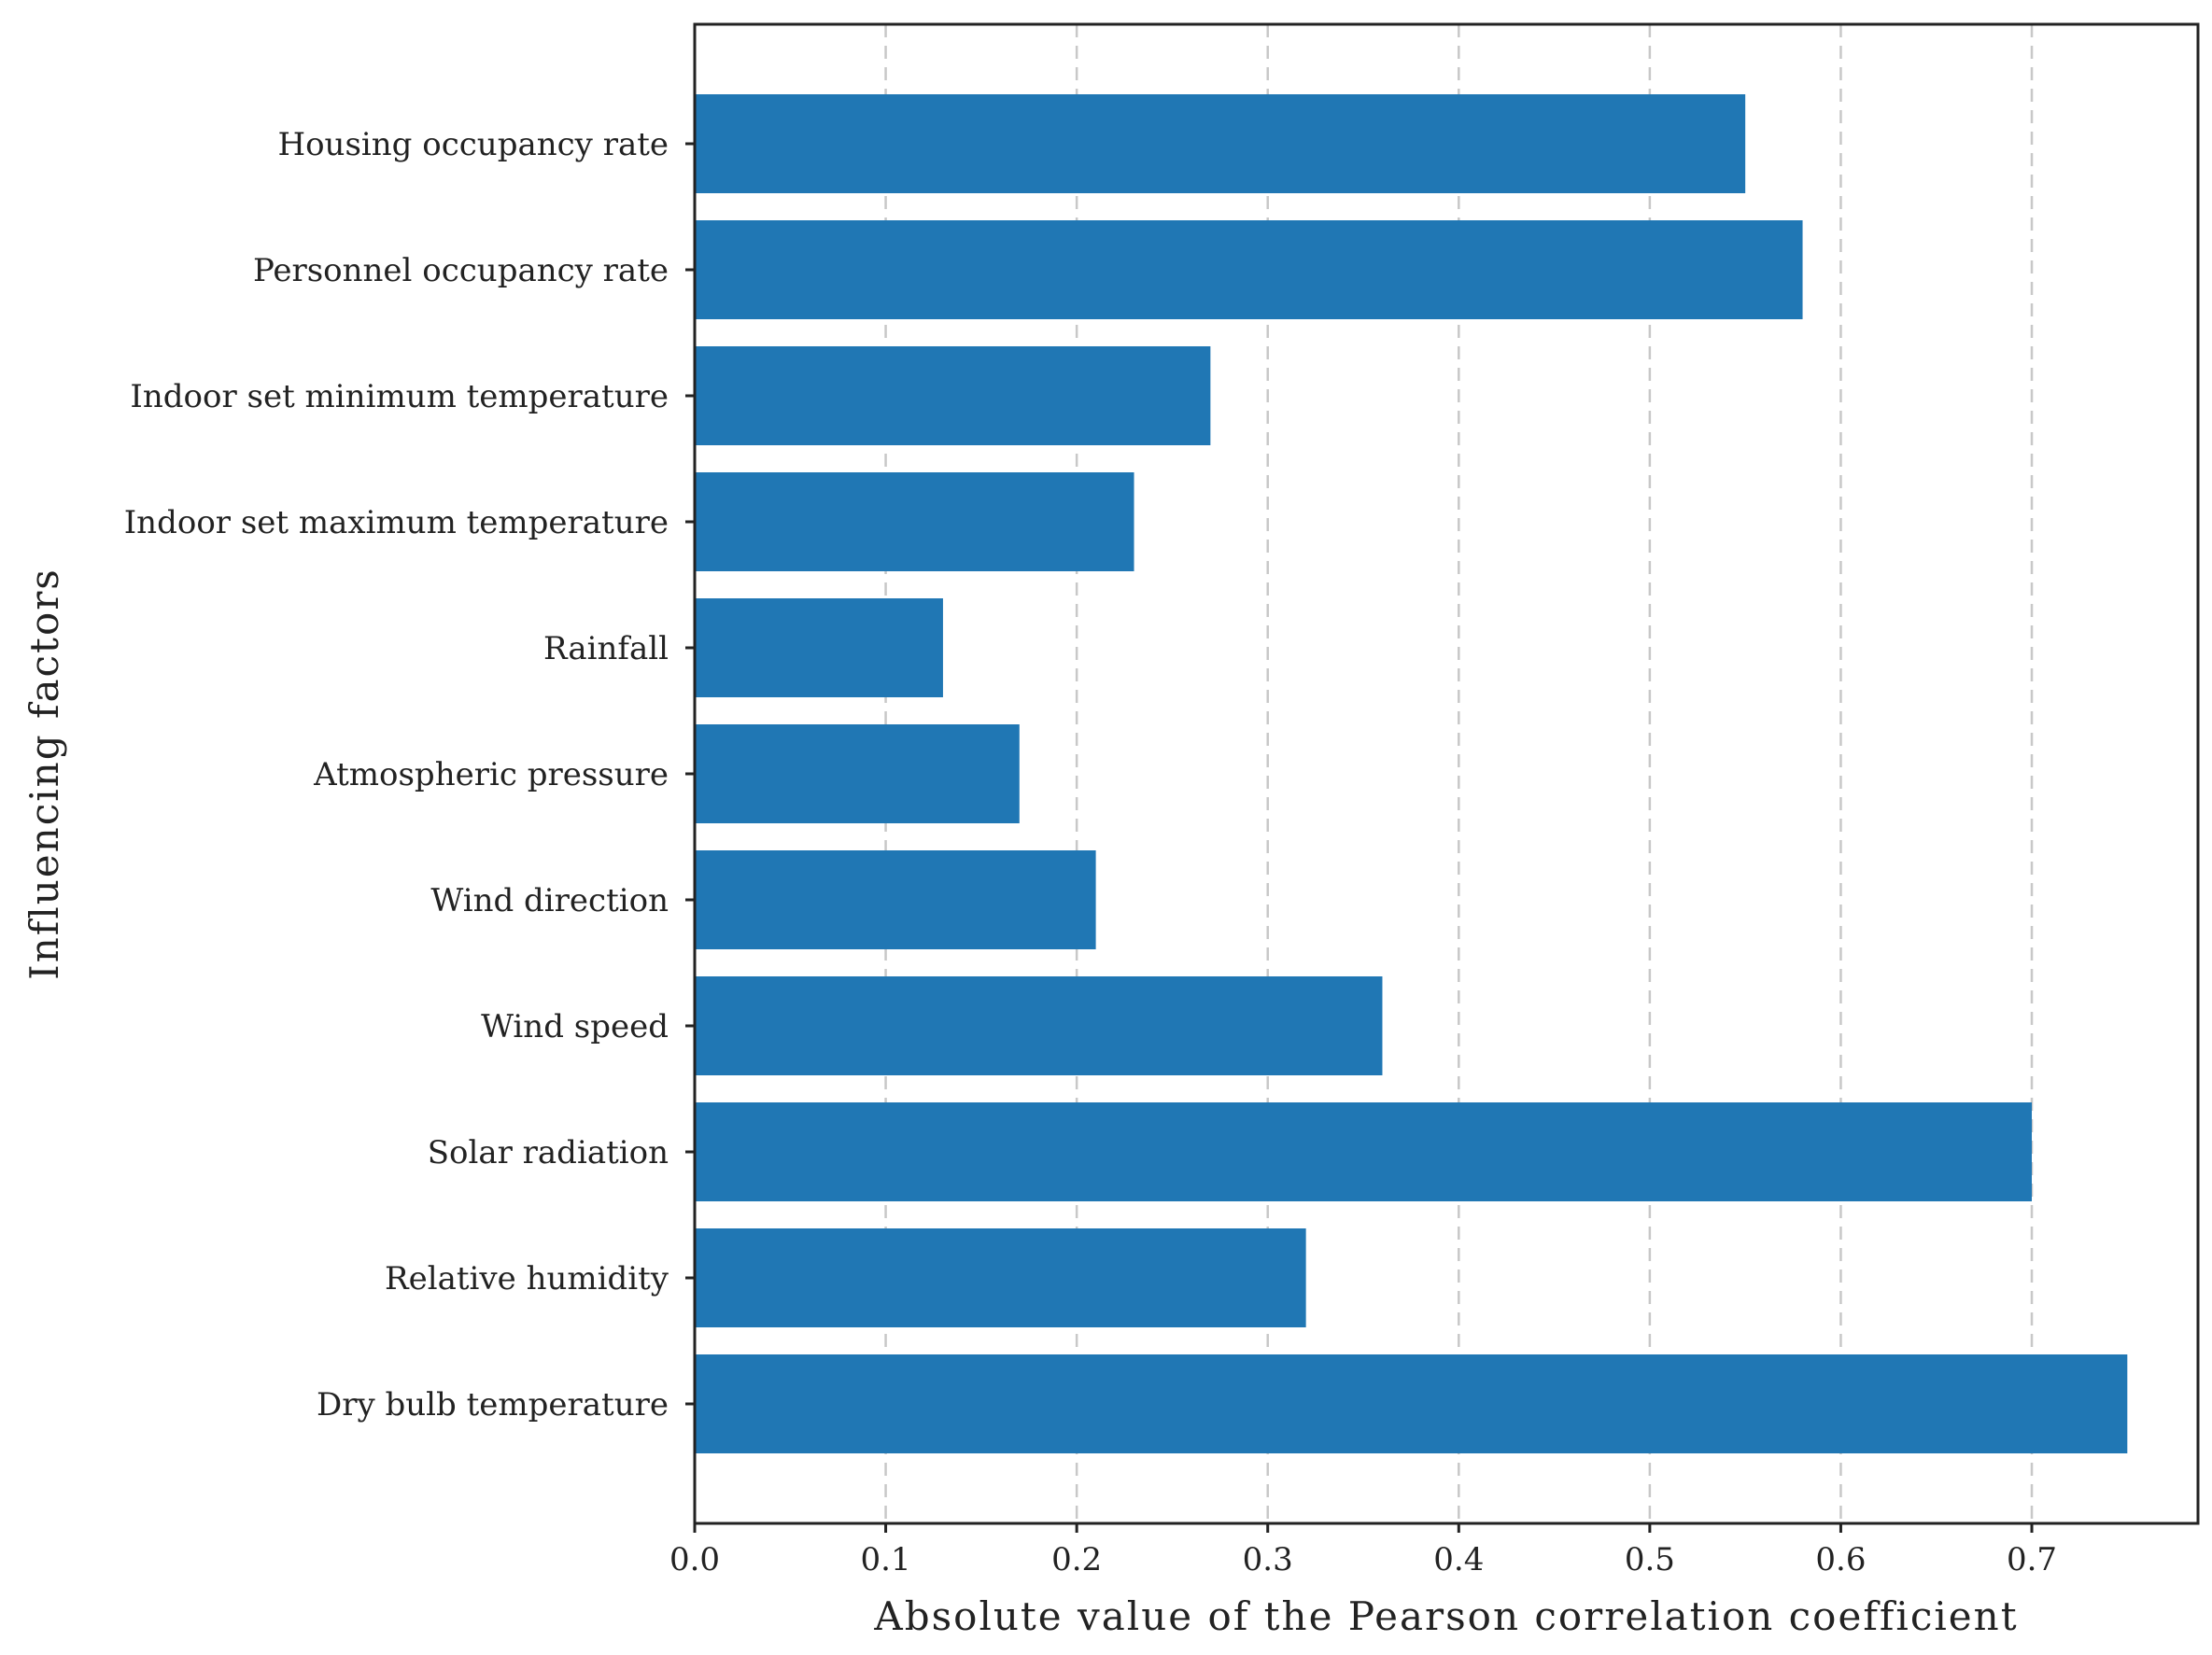 Image resolution: width=2212 pixels, height=1655 pixels. I want to click on y-category-label: Indoor set minimum temperature, so click(399, 396).